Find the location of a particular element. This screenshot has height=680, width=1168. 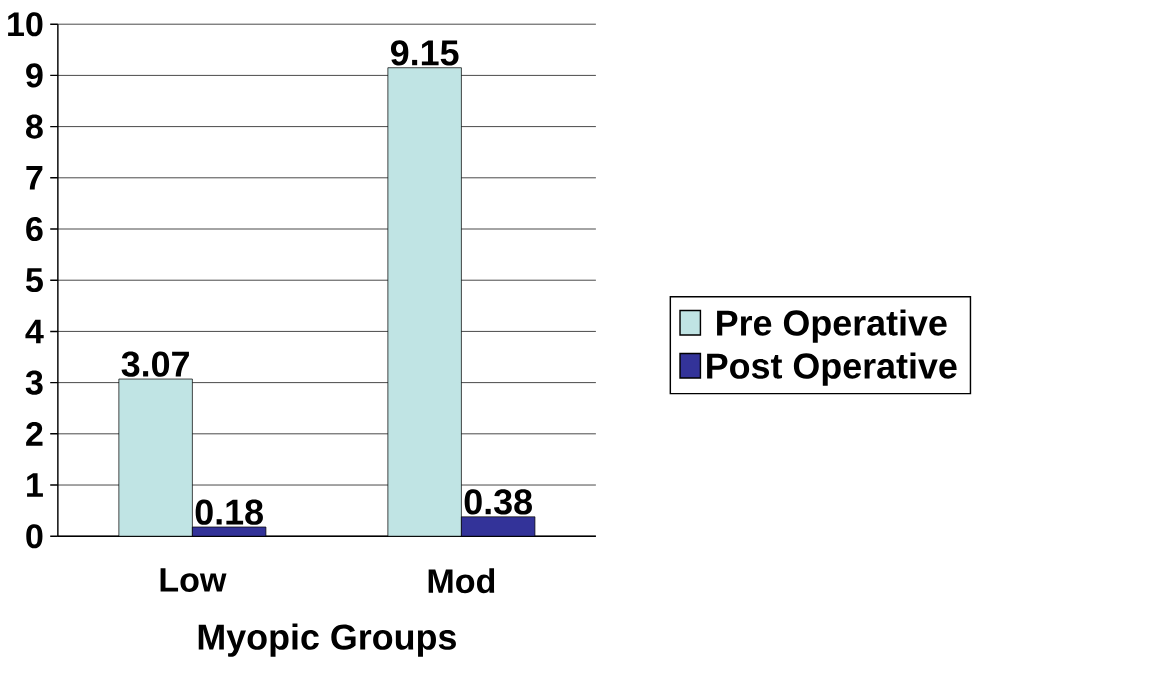

y-tick-label: 6 is located at coordinates (34, 229).